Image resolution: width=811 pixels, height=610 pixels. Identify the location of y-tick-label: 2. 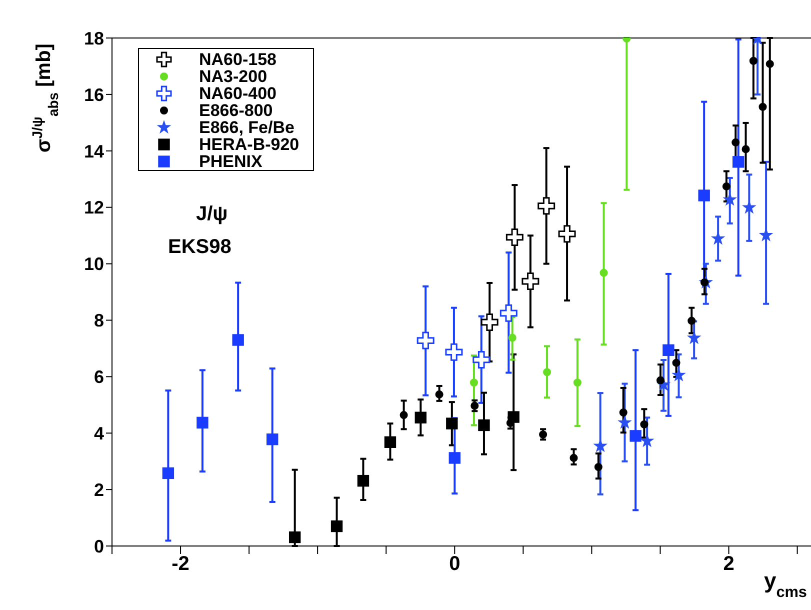
(99, 490).